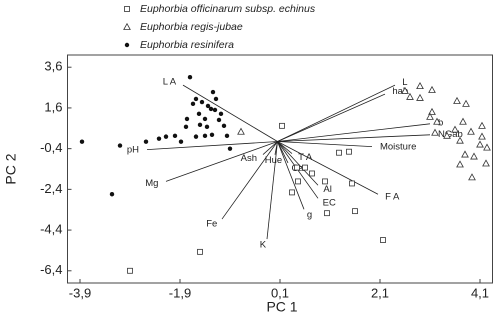  What do you see at coordinates (180, 292) in the screenshot?
I see `x-tick-label: -1,9` at bounding box center [180, 292].